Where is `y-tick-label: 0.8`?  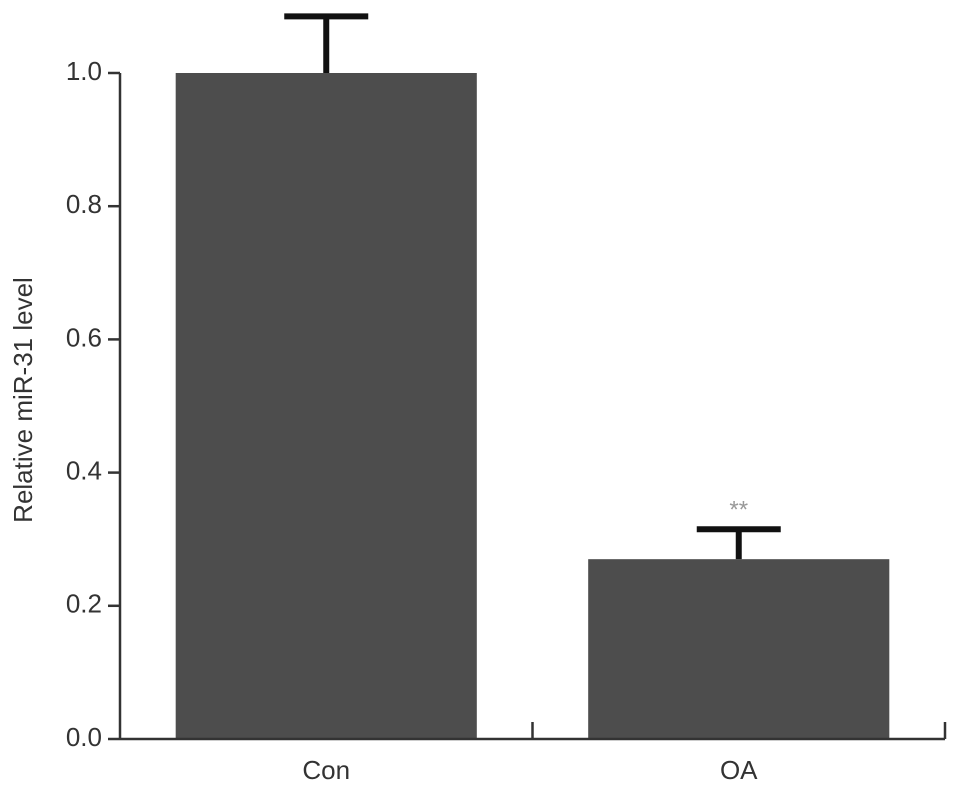
y-tick-label: 0.8 is located at coordinates (84, 204).